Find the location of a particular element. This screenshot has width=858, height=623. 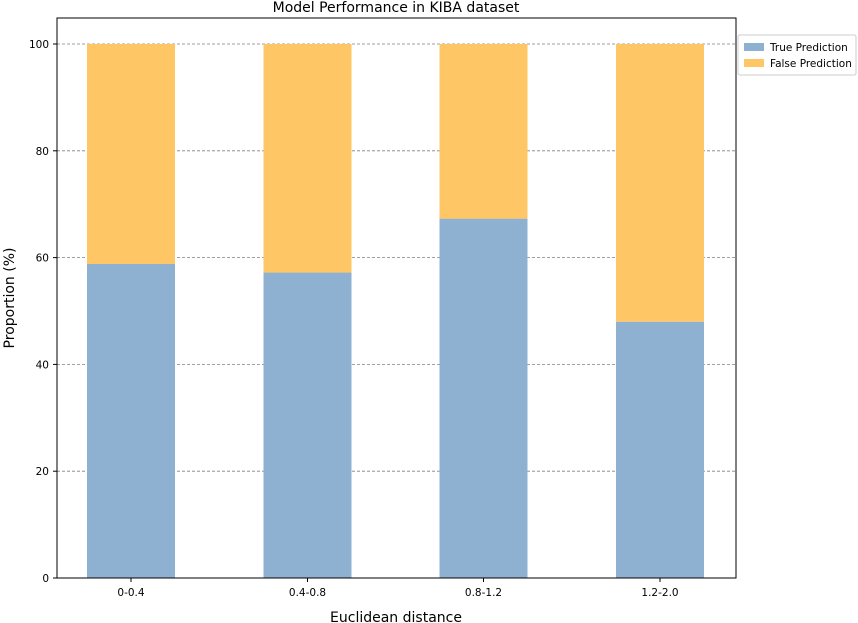

legend-label-true-prediction: True Prediction is located at coordinates (808, 48).